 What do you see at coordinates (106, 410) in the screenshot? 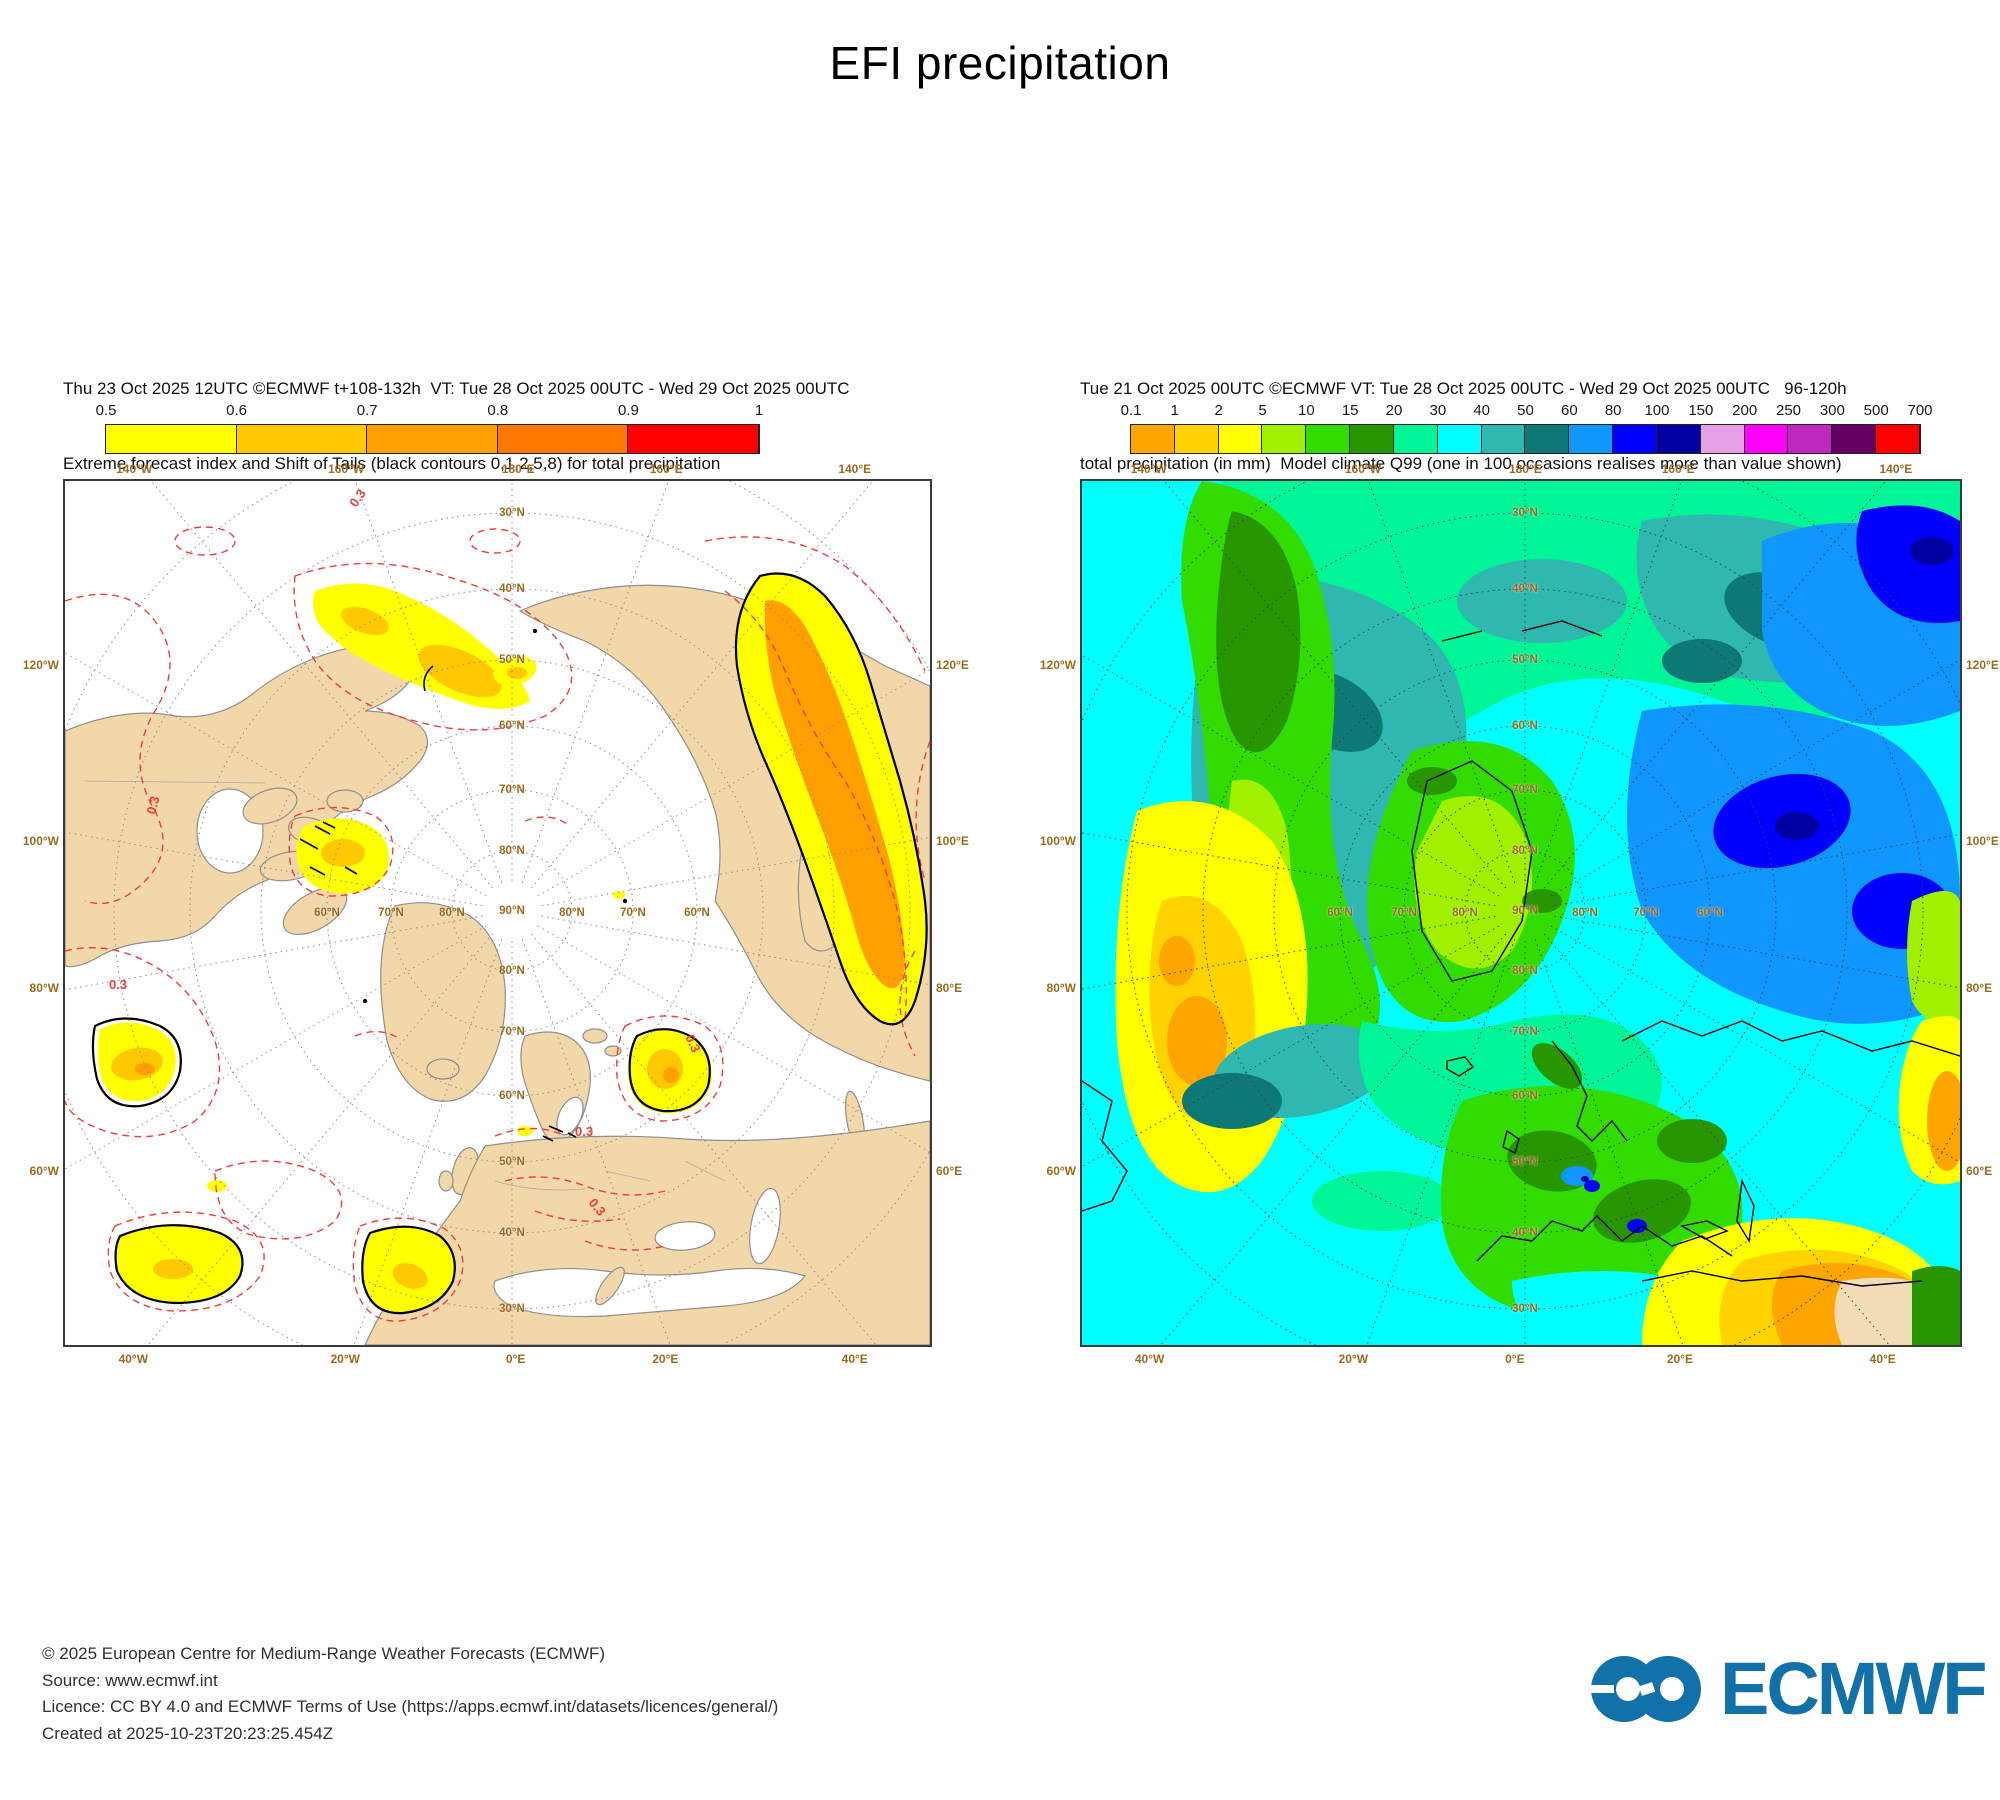
I see `colorbar-tick: 0.5` at bounding box center [106, 410].